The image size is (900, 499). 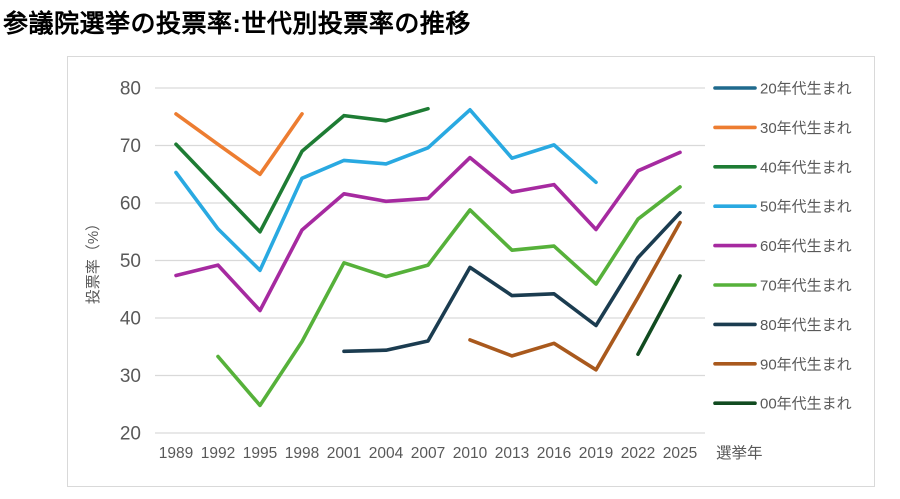 I want to click on x-tick-label-1995: 1995, so click(x=260, y=453).